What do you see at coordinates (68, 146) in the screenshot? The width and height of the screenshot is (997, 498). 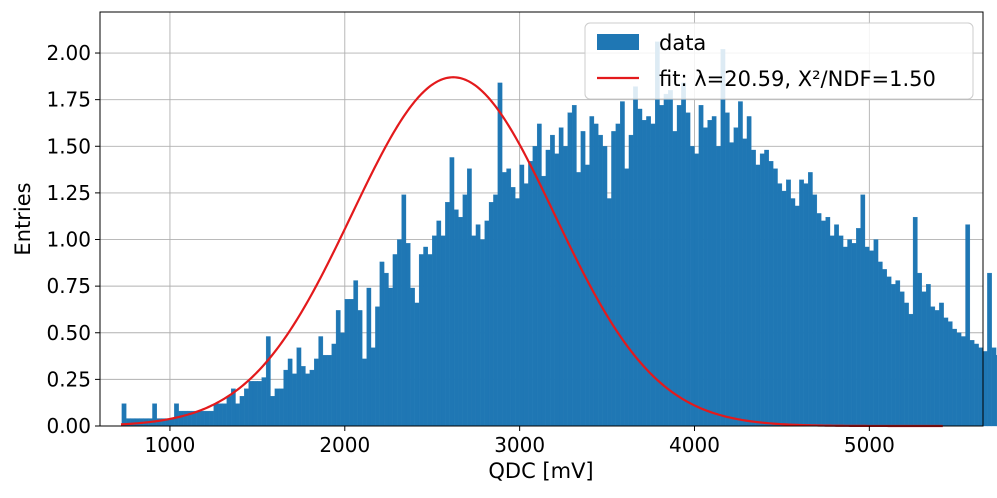 I see `y-tick-label: 1.50` at bounding box center [68, 146].